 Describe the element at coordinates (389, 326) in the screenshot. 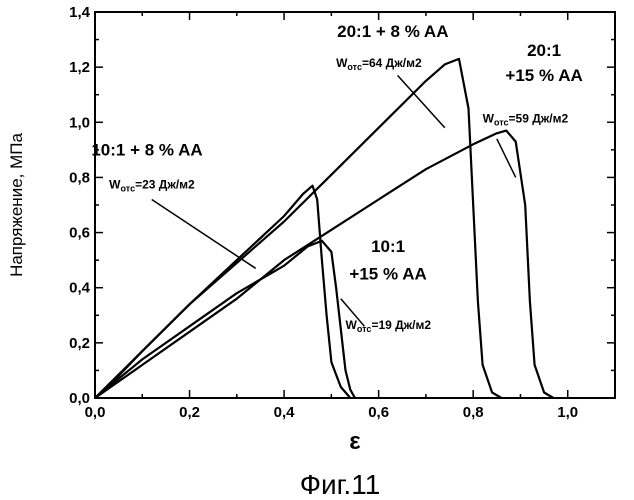

I see `energy-annotation: Wотс=19 Дж/м2` at that location.